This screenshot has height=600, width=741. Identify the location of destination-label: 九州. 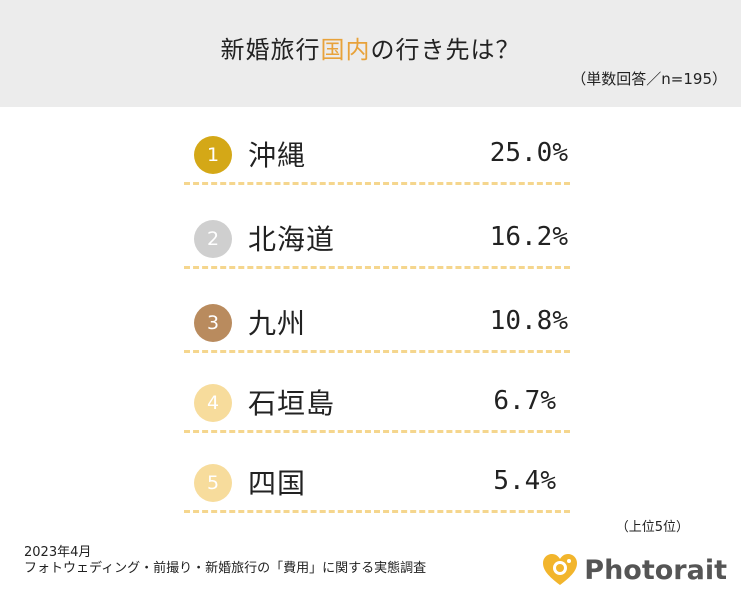
(277, 323).